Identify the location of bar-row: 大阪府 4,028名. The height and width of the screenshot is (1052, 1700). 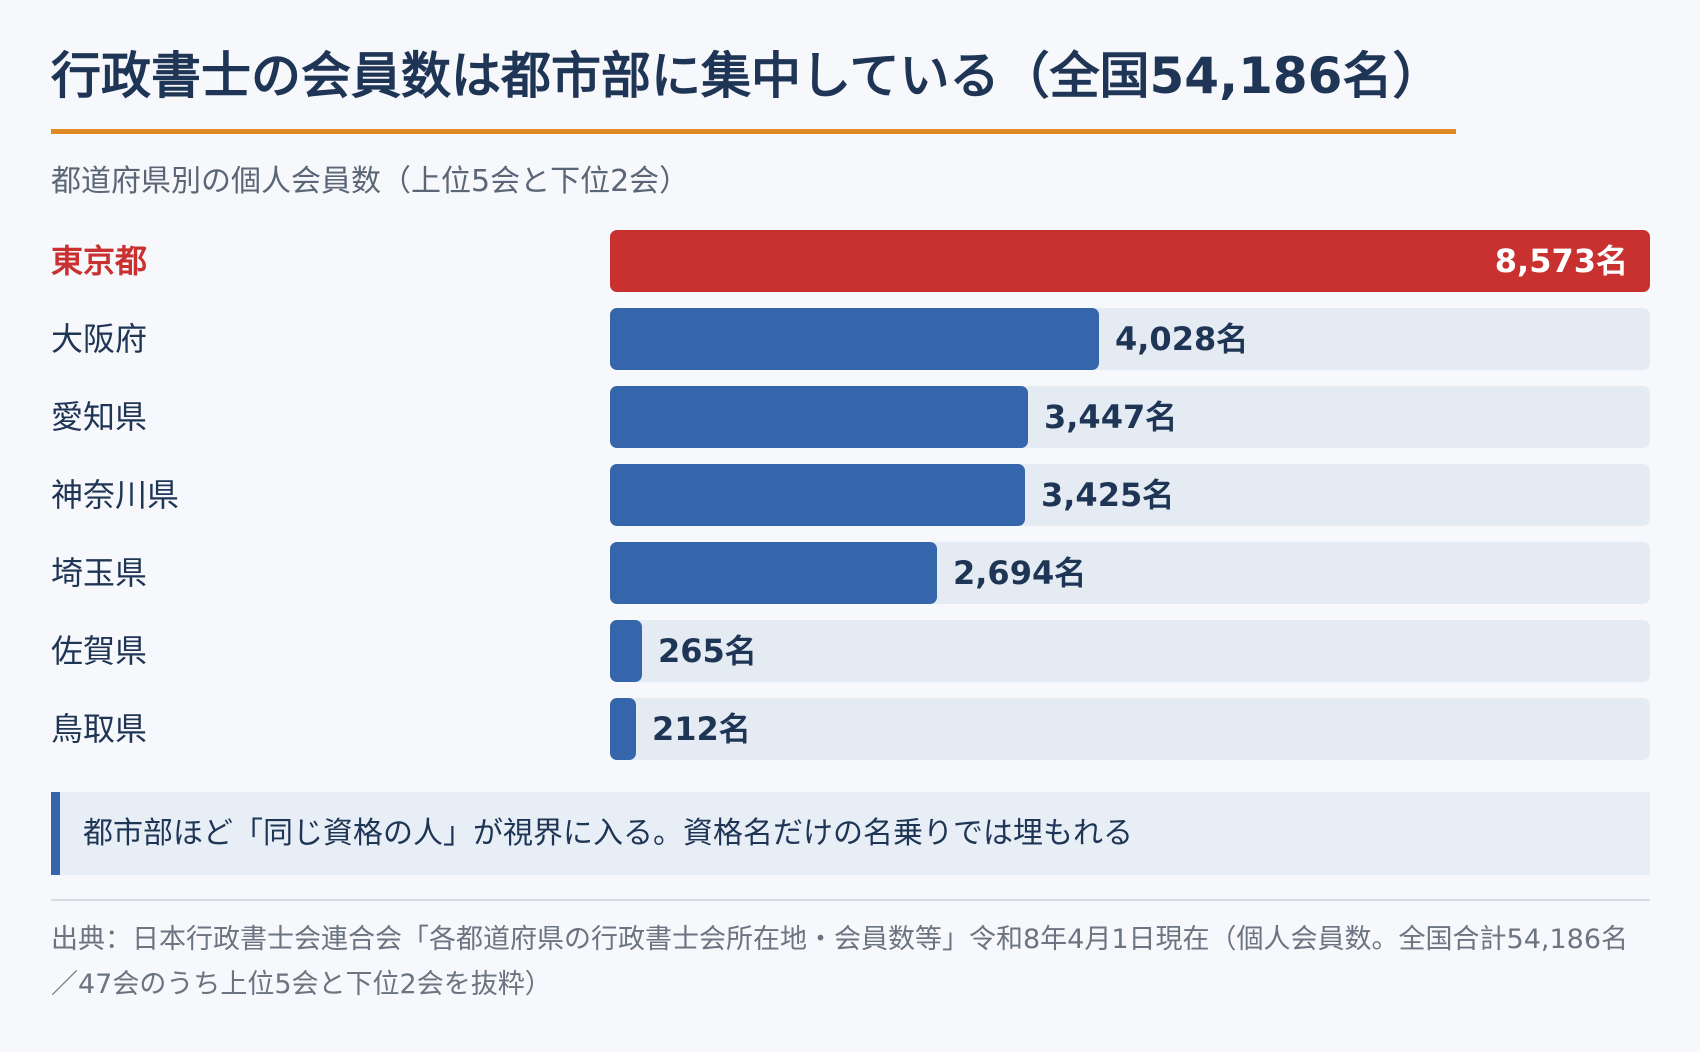
(850, 339).